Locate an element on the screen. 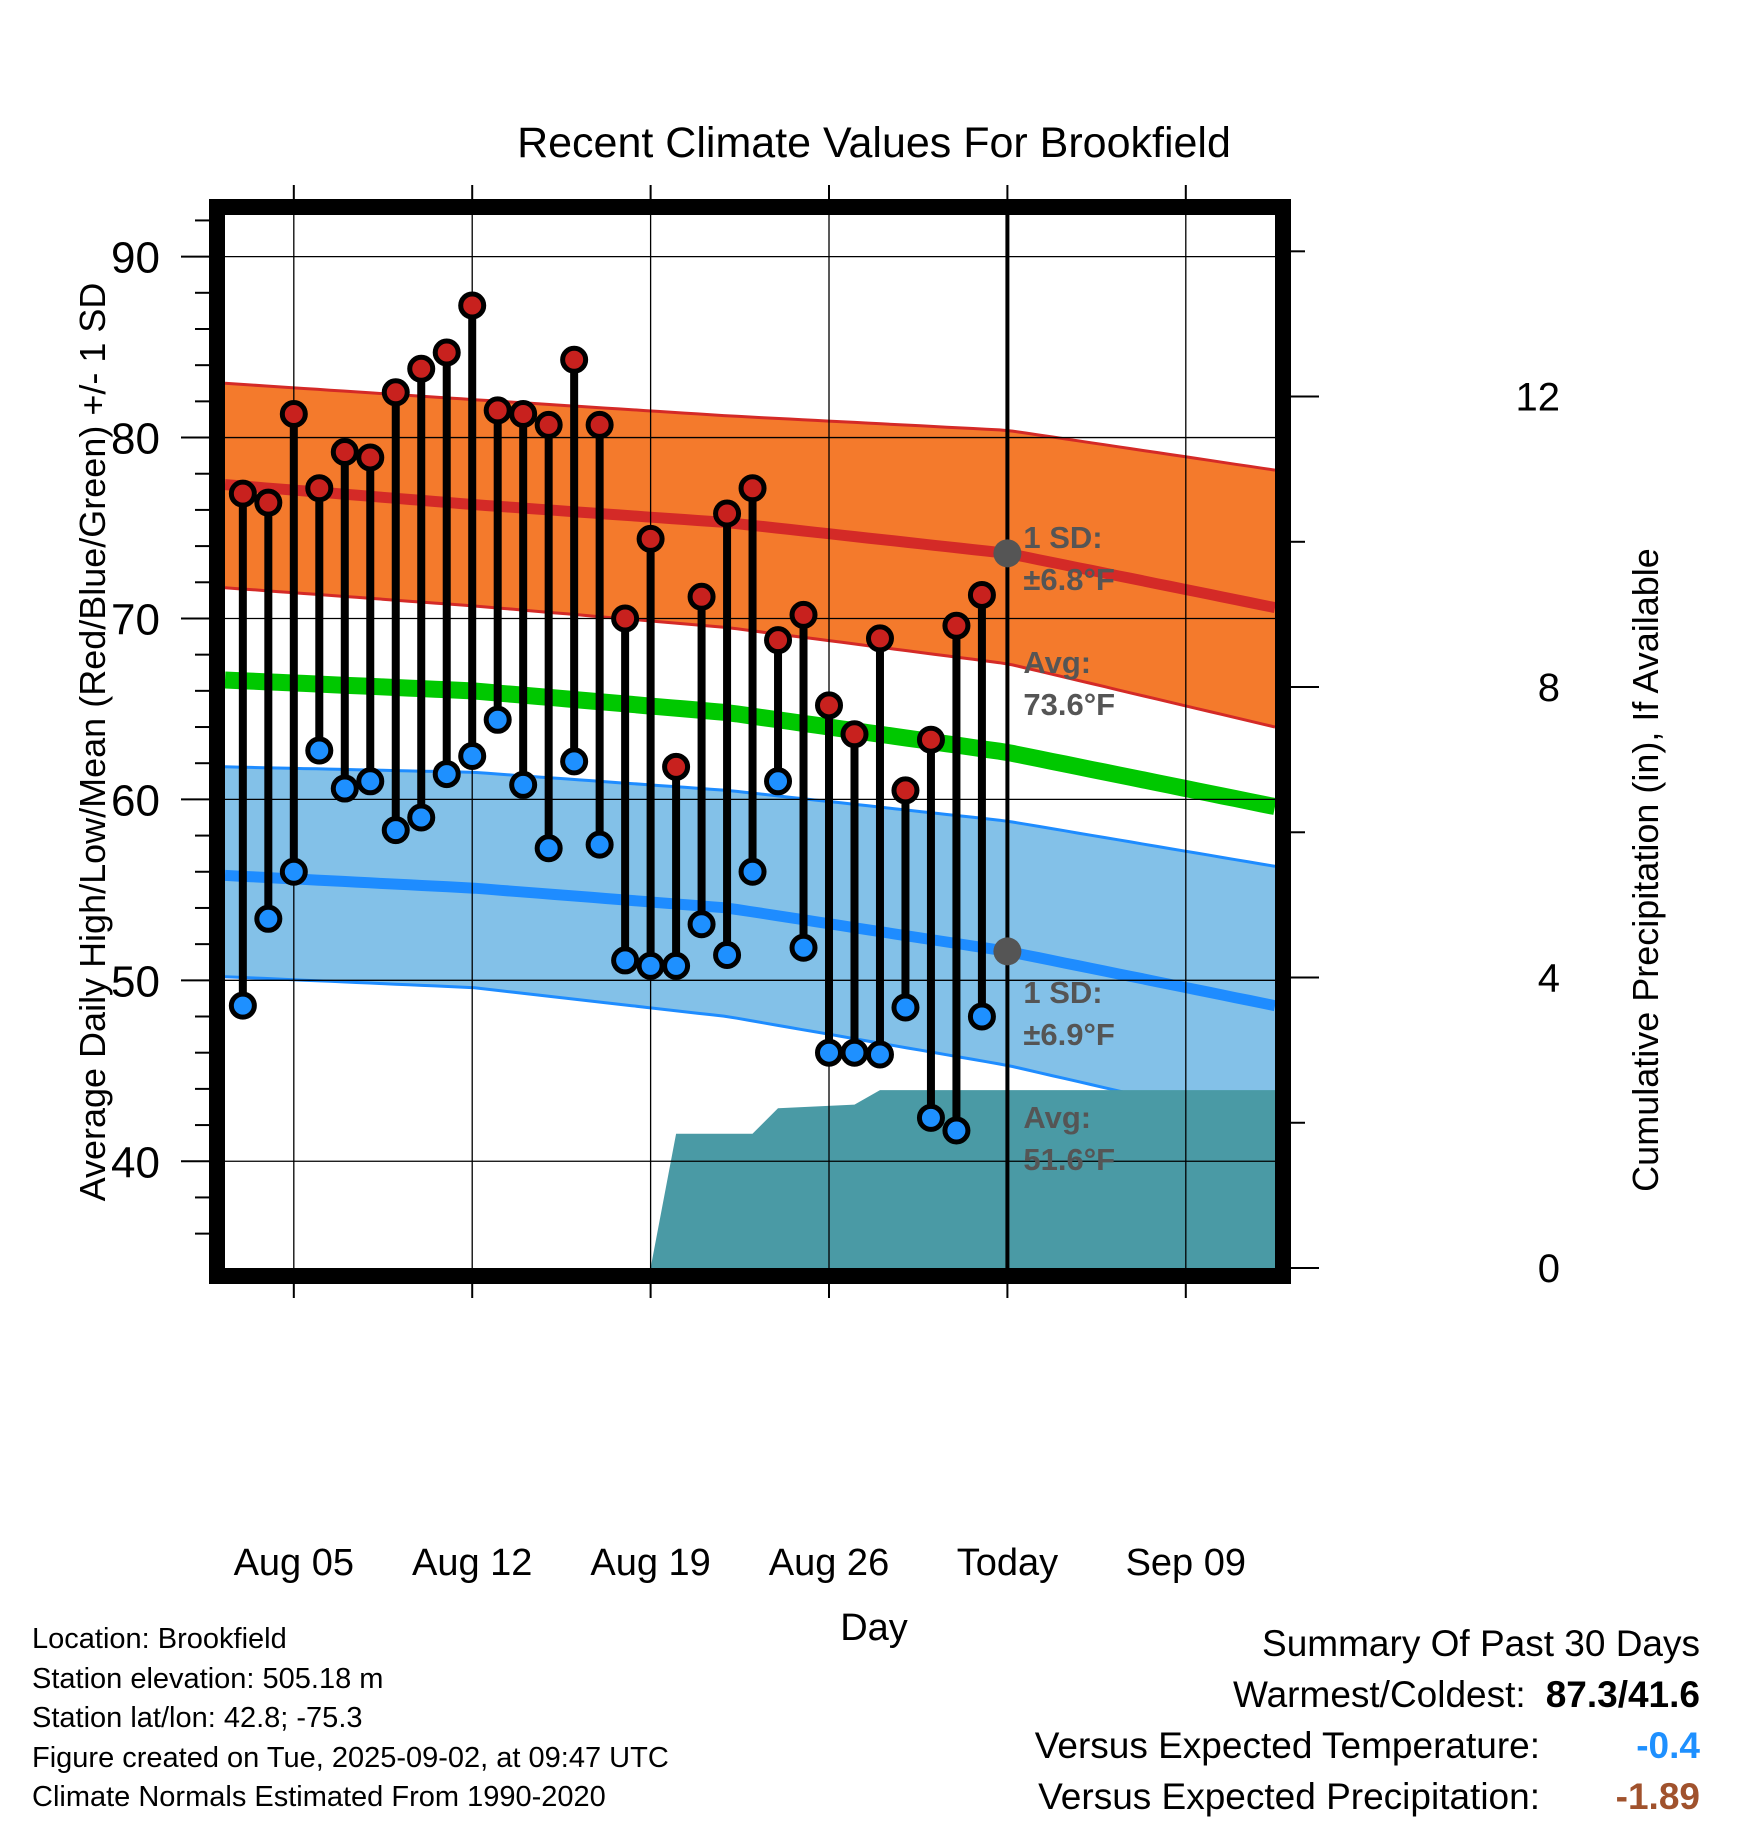 The image size is (1748, 1833). y-tick-label: 80 is located at coordinates (135, 439).